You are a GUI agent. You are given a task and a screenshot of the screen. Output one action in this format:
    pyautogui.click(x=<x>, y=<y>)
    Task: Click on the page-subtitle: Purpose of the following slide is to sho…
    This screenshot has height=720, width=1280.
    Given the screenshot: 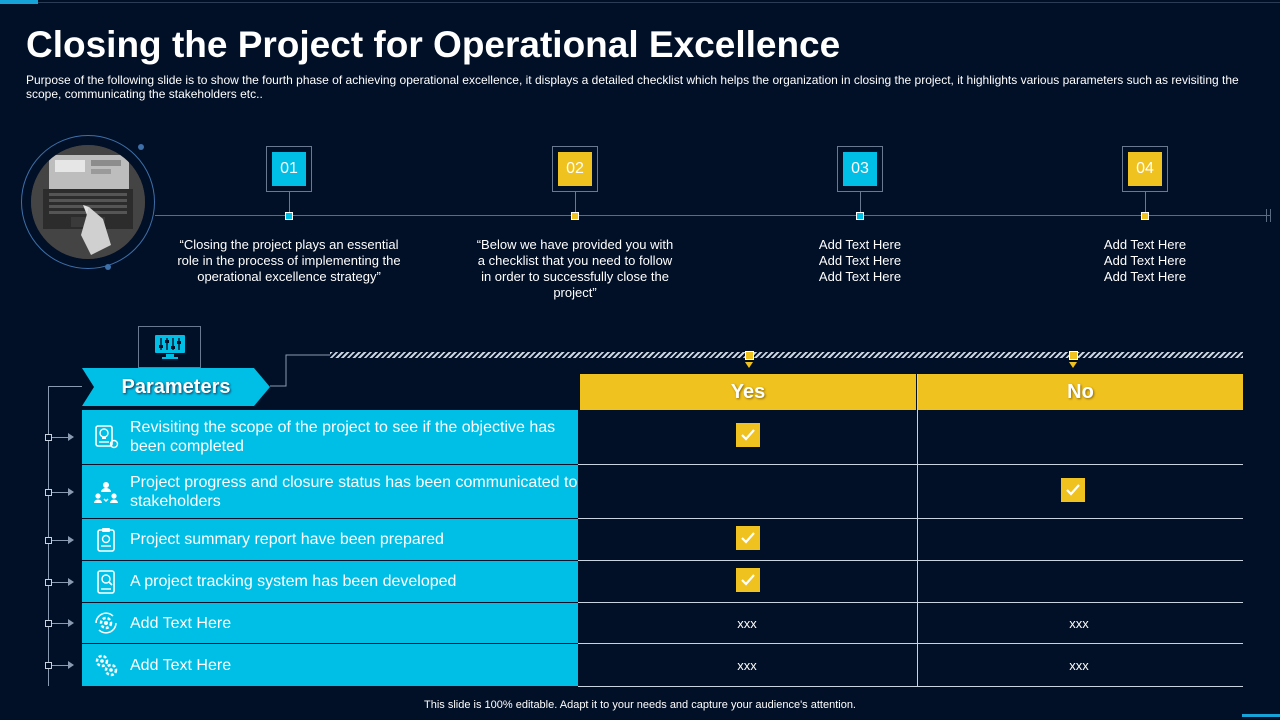 What is the action you would take?
    pyautogui.click(x=632, y=87)
    